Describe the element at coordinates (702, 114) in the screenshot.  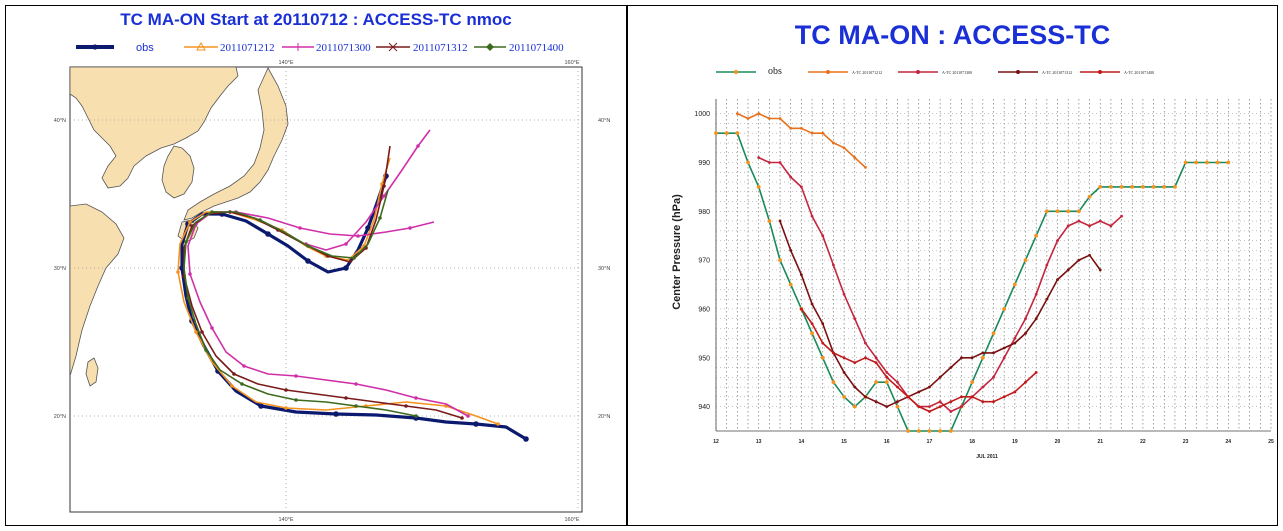
I see `y-tick-label: 1000` at that location.